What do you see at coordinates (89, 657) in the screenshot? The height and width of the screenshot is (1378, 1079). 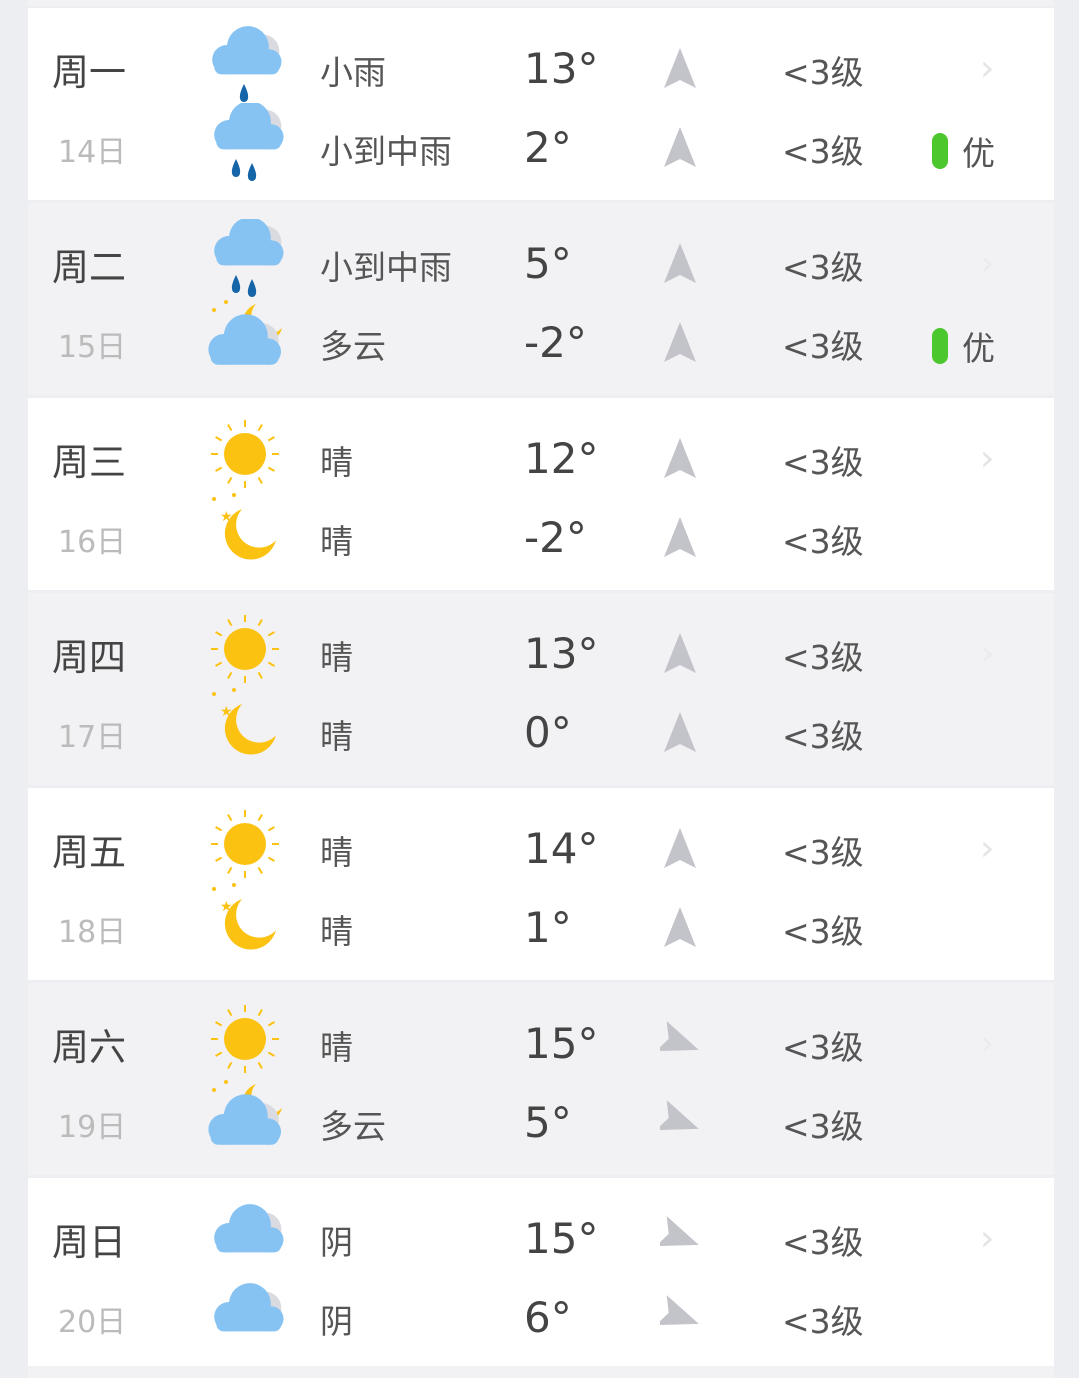 I see `weekday: 周四` at bounding box center [89, 657].